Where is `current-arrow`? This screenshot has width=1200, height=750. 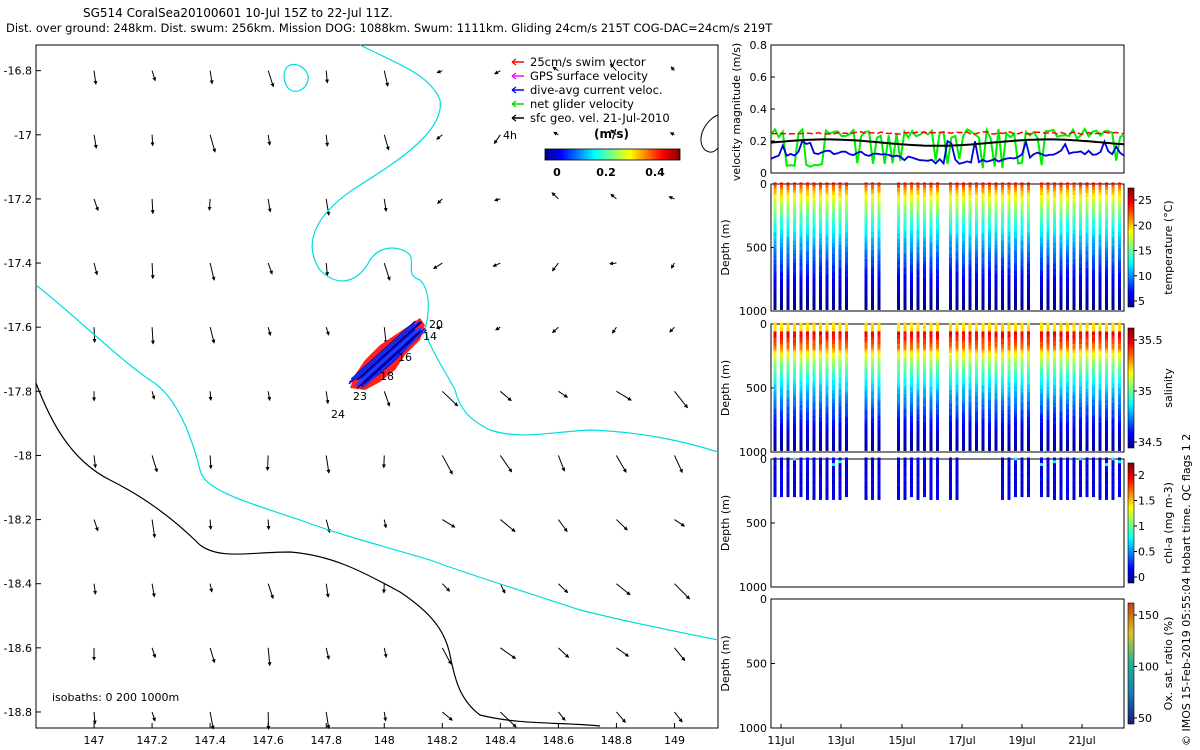
current-arrow is located at coordinates (450, 398).